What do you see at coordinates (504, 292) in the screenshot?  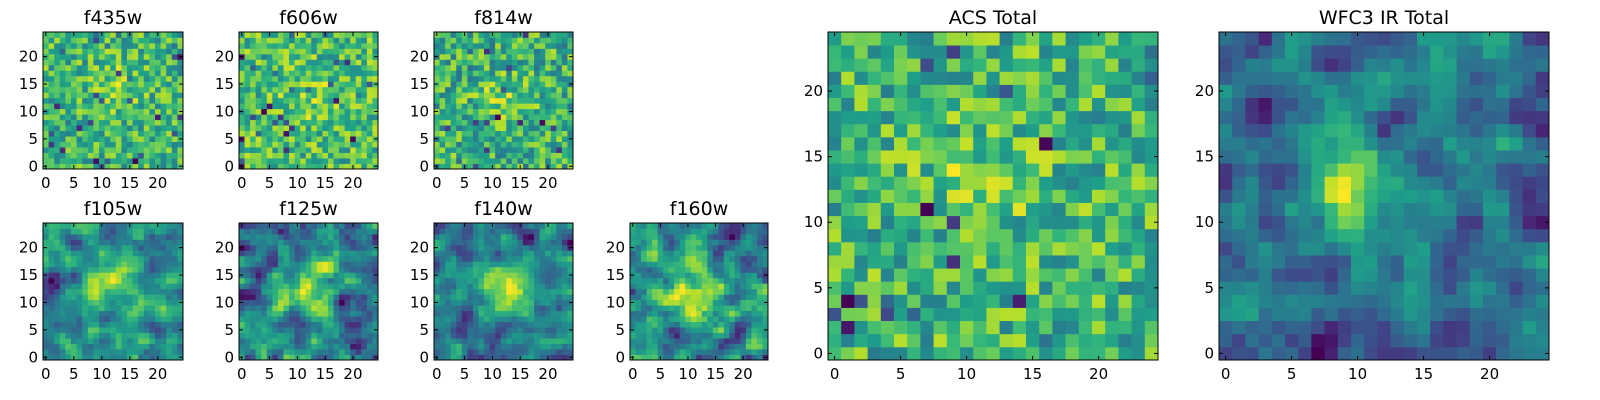 I see `heatmap-cells` at bounding box center [504, 292].